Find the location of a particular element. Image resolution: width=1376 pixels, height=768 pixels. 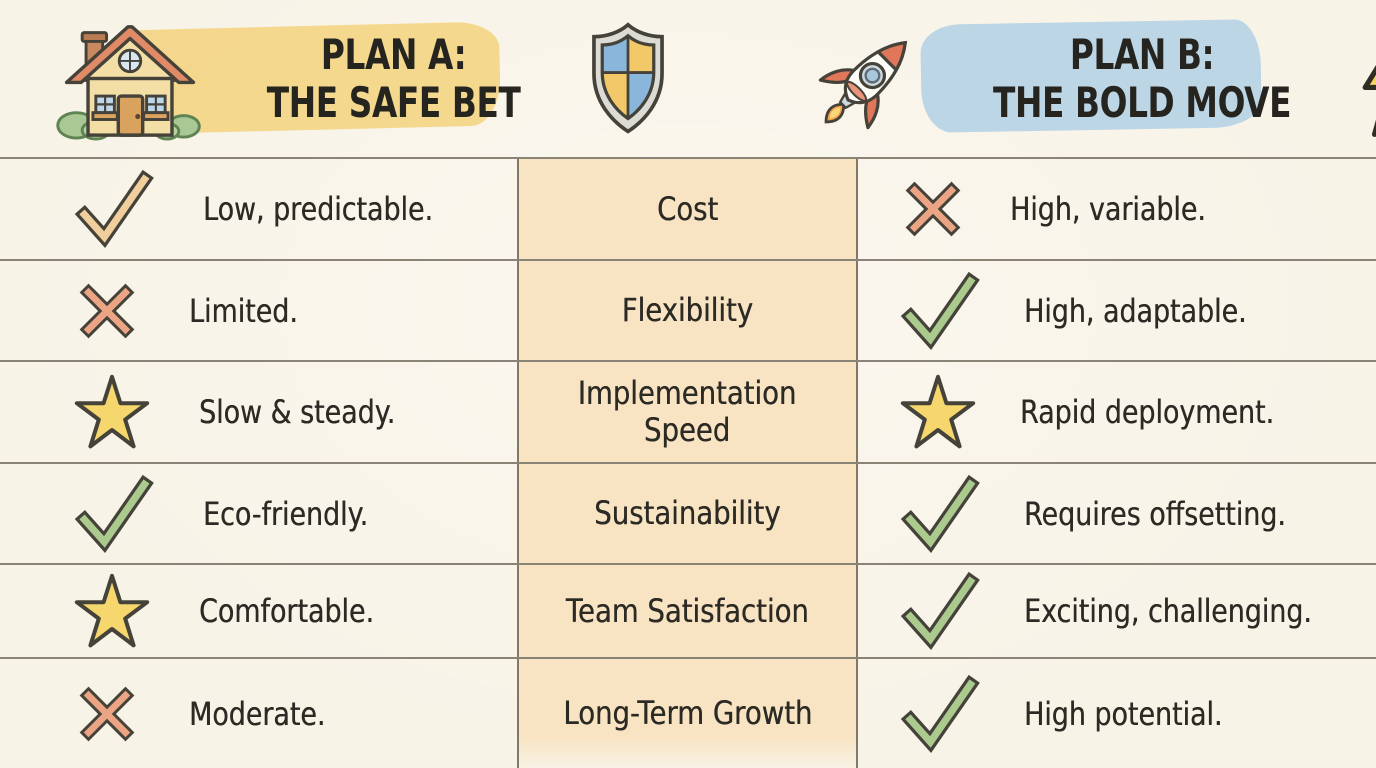

criterion-cell: Cost is located at coordinates (687, 209).